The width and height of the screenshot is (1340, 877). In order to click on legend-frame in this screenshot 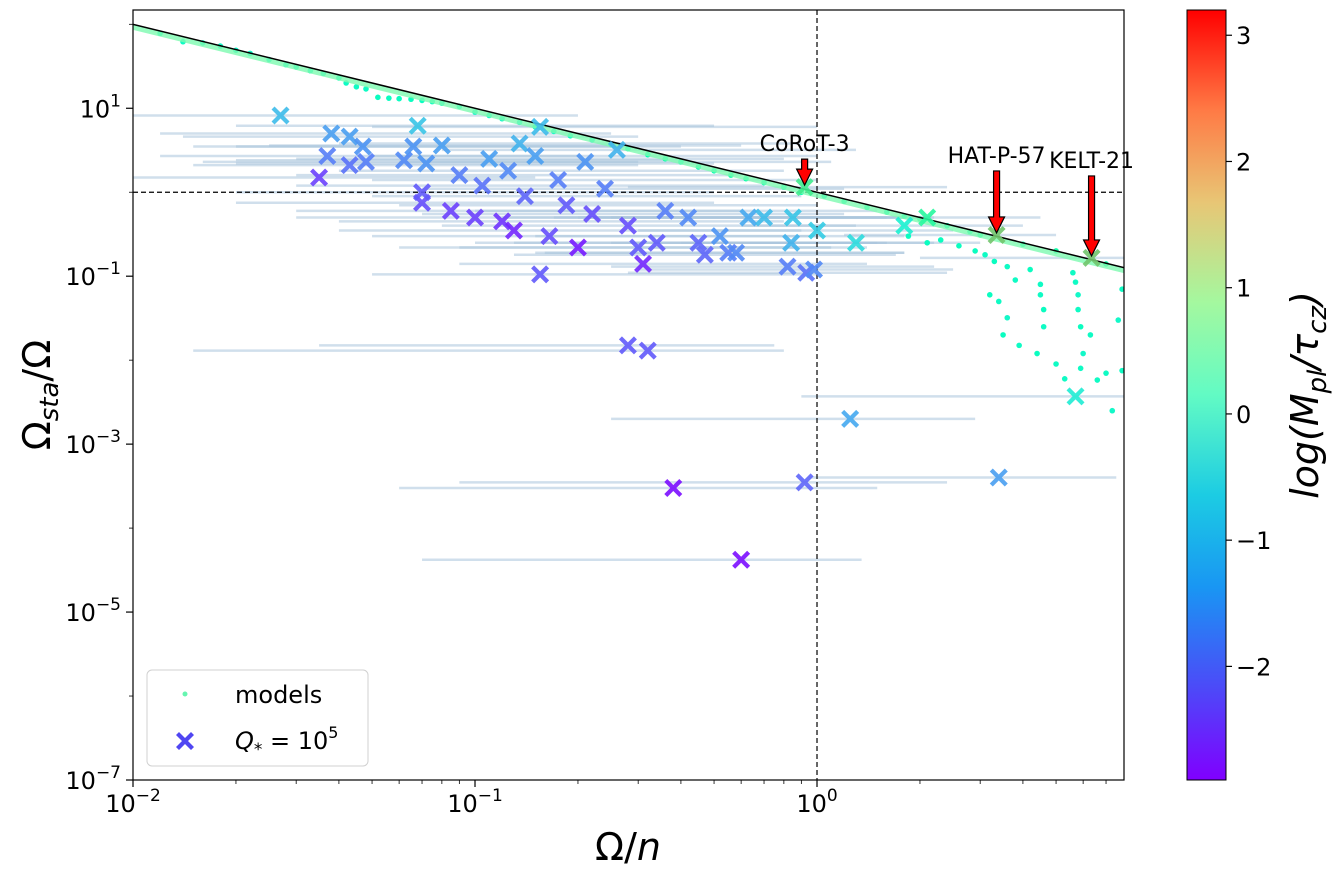, I will do `click(257, 718)`.